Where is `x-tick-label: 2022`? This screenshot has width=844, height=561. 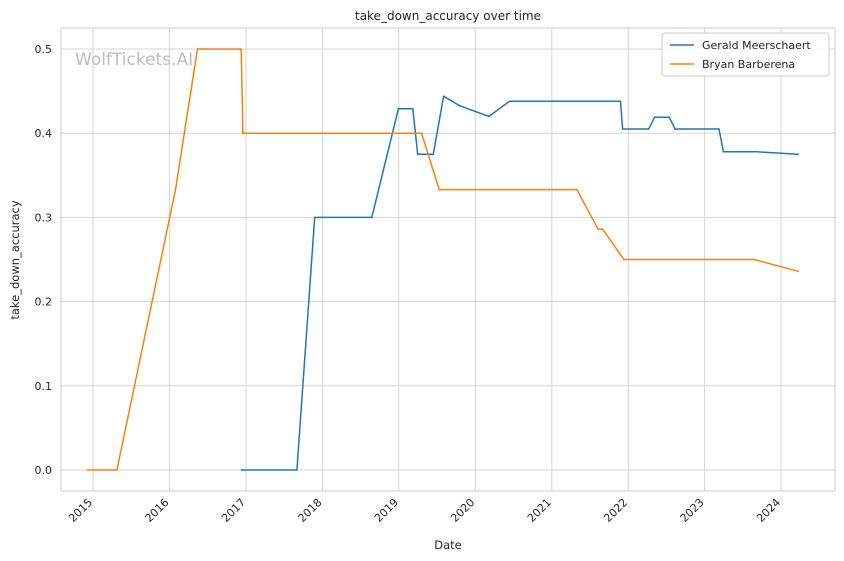 x-tick-label: 2022 is located at coordinates (615, 510).